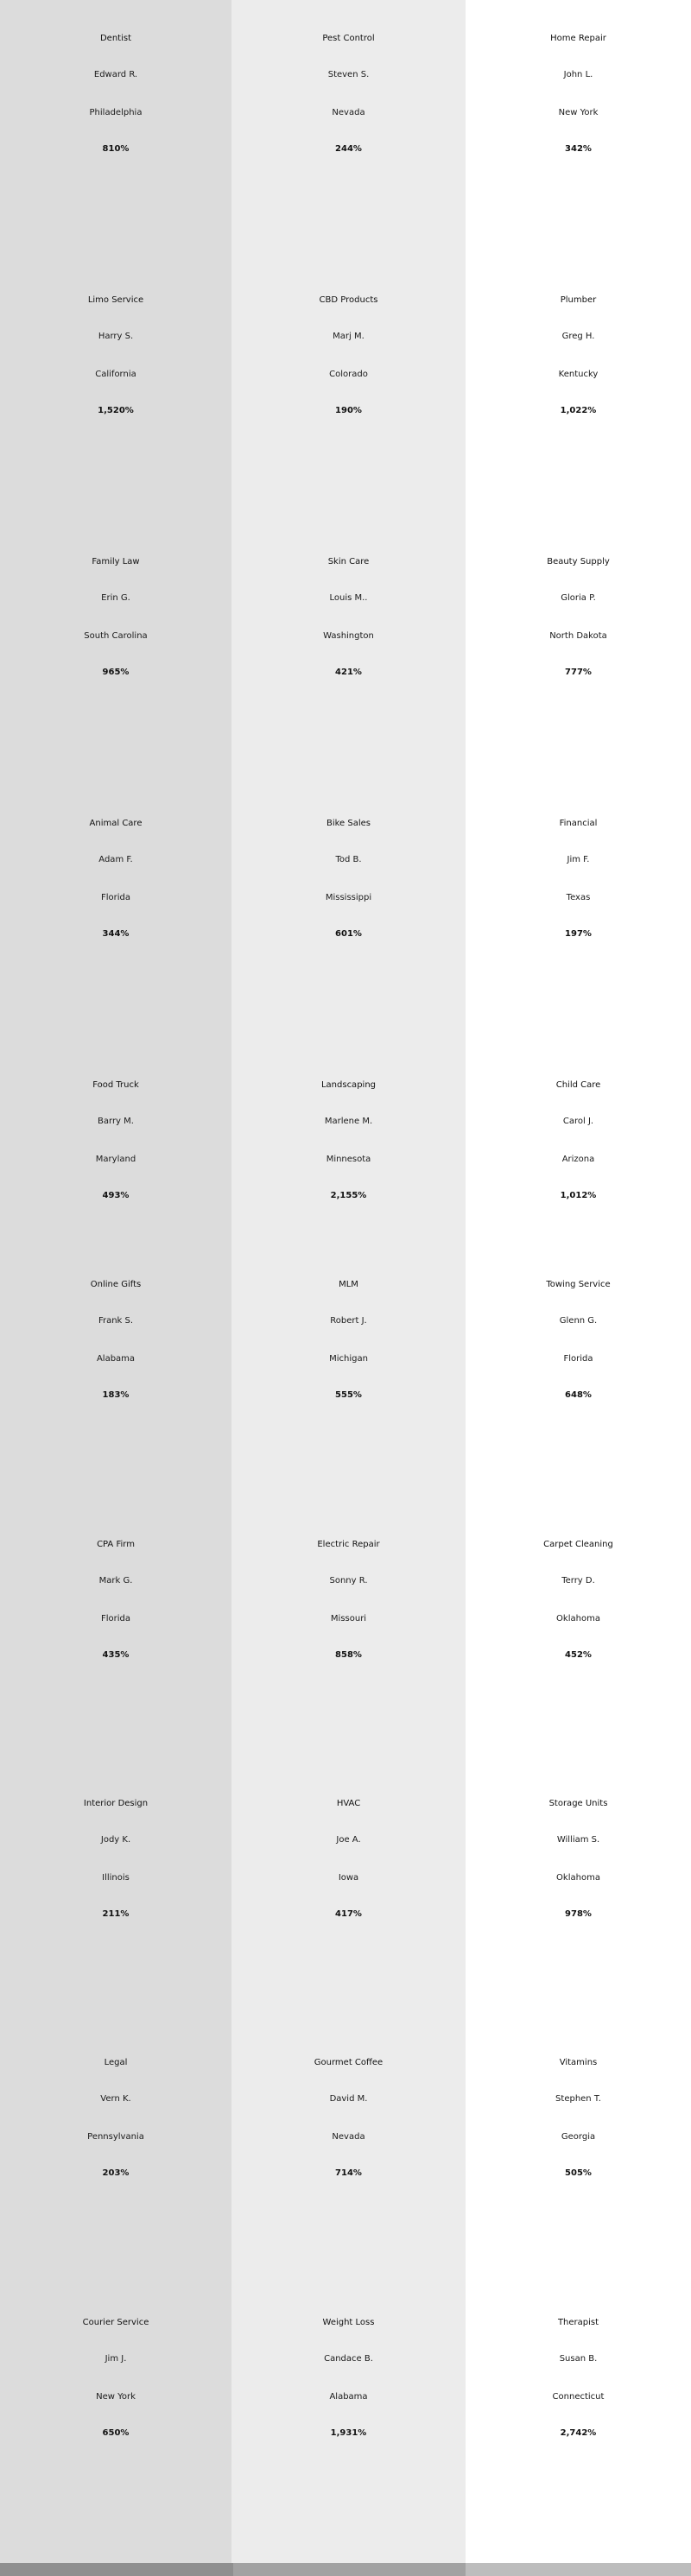 The height and width of the screenshot is (2576, 691). I want to click on client-location: Alabama, so click(116, 1359).